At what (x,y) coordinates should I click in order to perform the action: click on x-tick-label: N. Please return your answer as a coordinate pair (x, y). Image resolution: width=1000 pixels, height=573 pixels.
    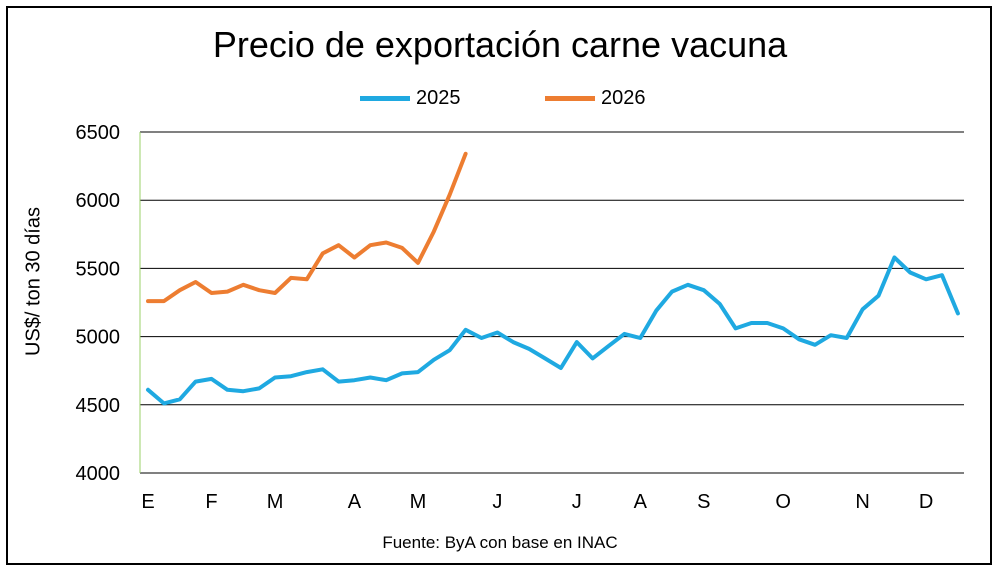
    Looking at the image, I should click on (862, 502).